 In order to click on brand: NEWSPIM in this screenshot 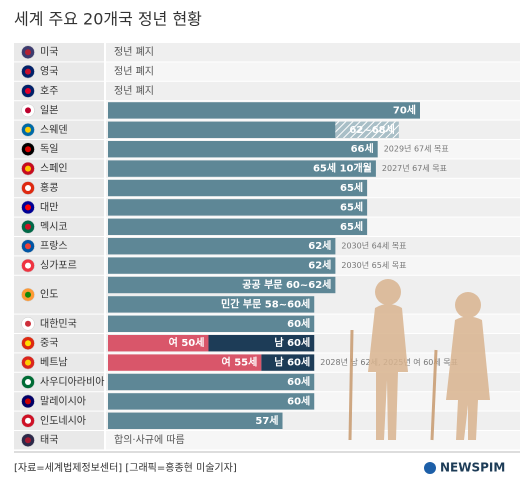, I will do `click(472, 468)`.